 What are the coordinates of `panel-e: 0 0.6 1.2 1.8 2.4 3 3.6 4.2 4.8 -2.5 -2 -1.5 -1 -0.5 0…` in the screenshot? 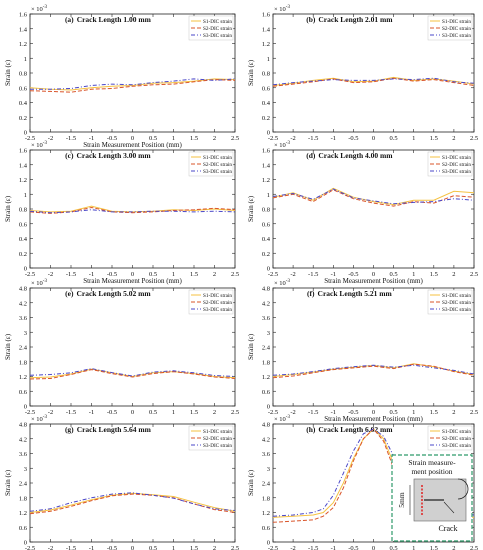 It's located at (121, 347).